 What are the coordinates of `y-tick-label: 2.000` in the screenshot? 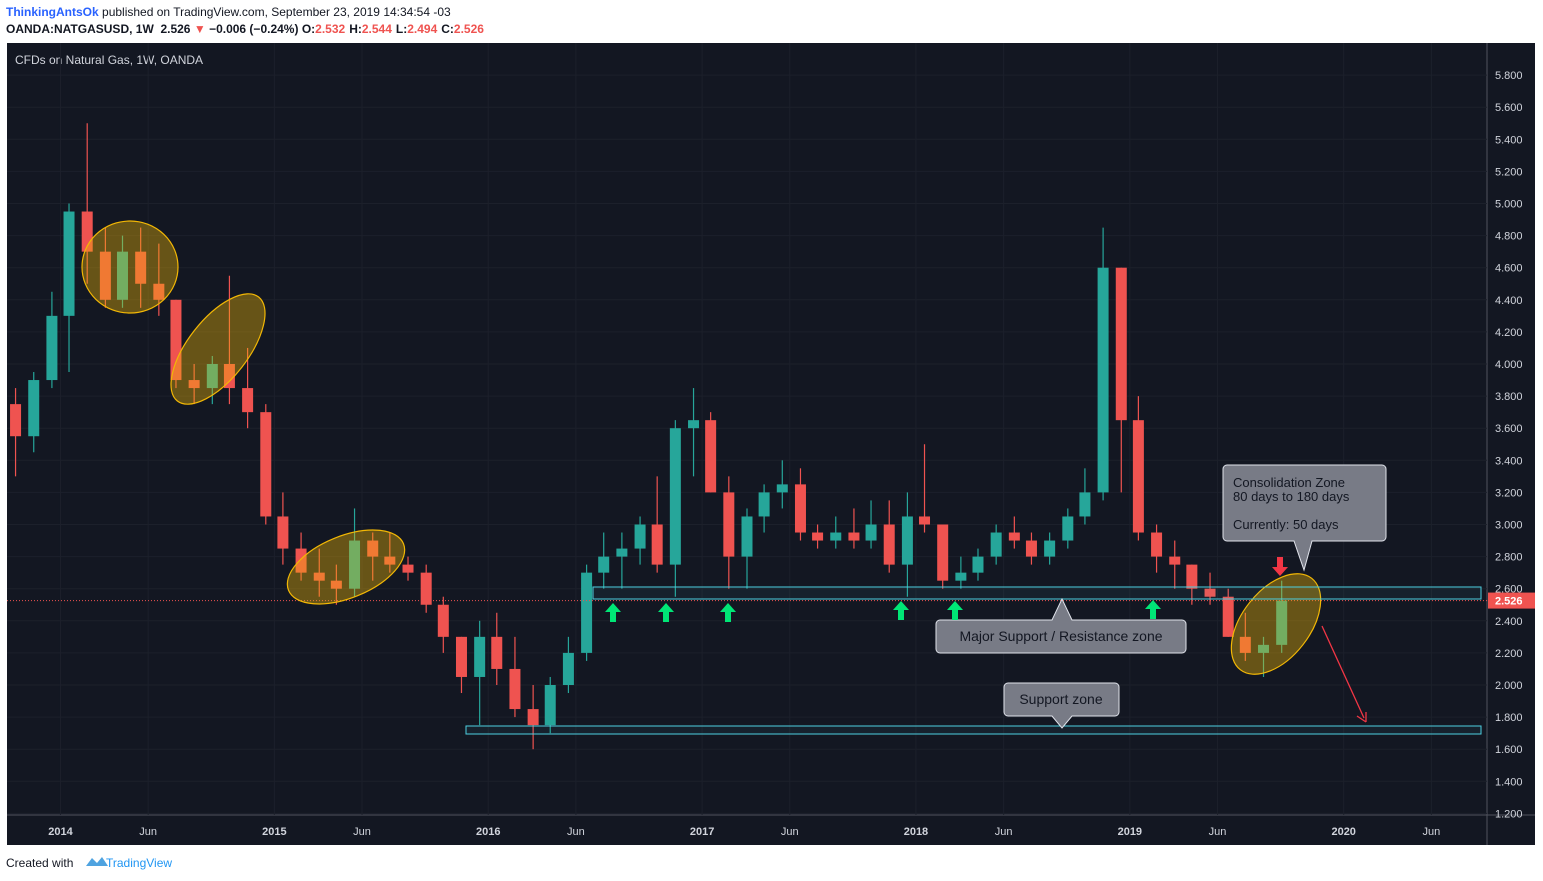 It's located at (1509, 686).